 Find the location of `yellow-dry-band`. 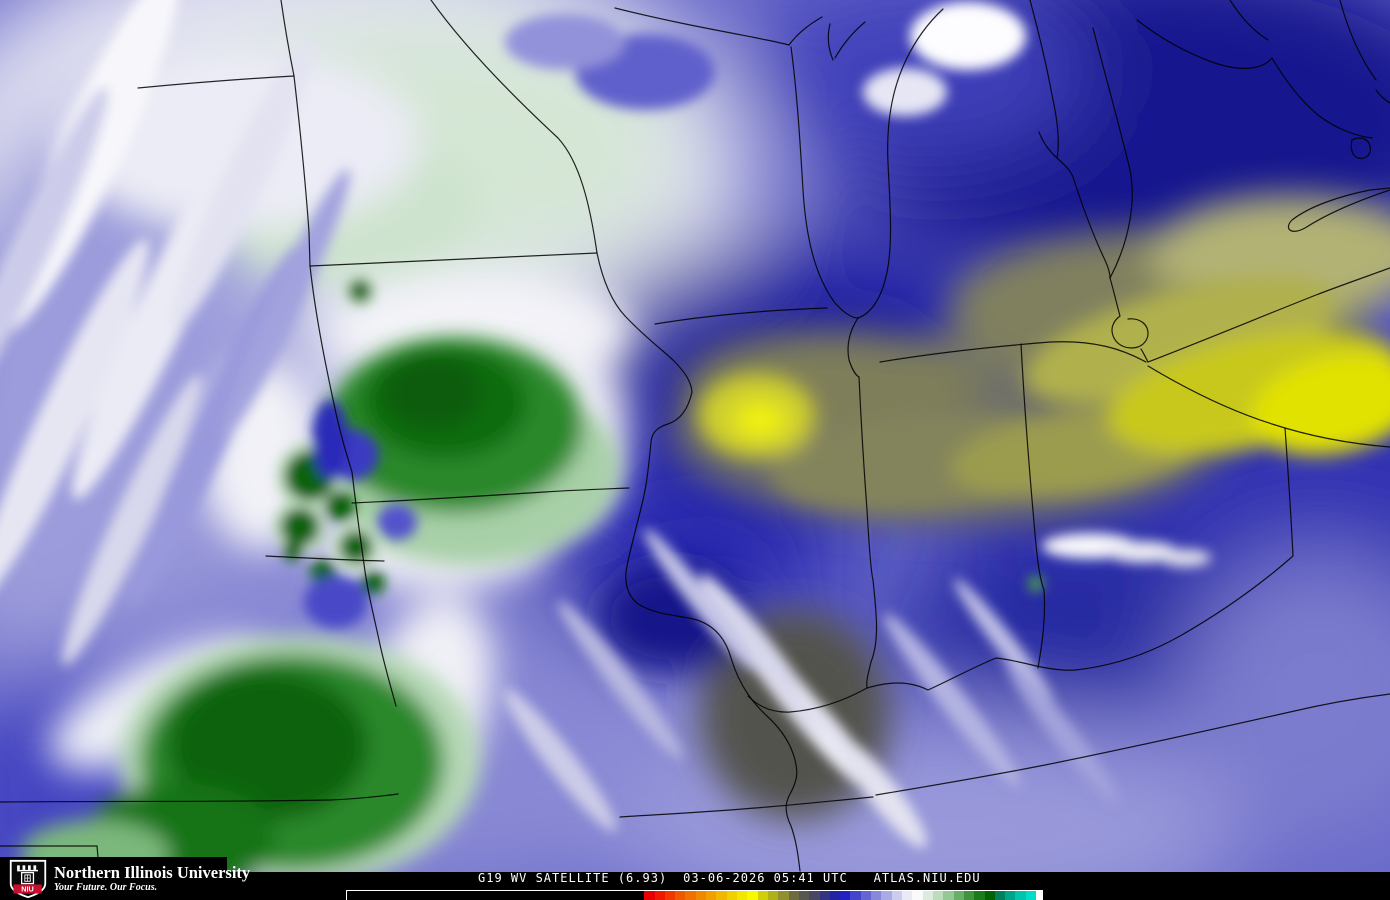

yellow-dry-band is located at coordinates (1044, 394).